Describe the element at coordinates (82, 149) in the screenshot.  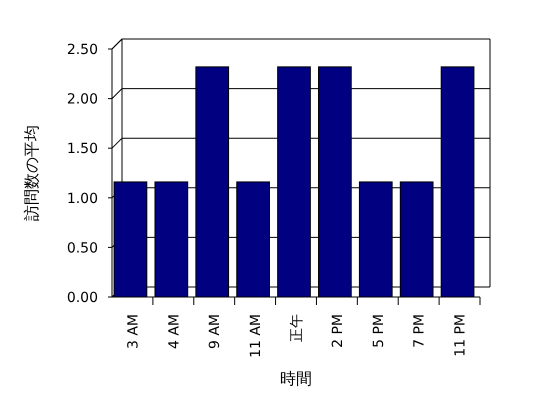
I see `y-tick-label: 1.50` at that location.